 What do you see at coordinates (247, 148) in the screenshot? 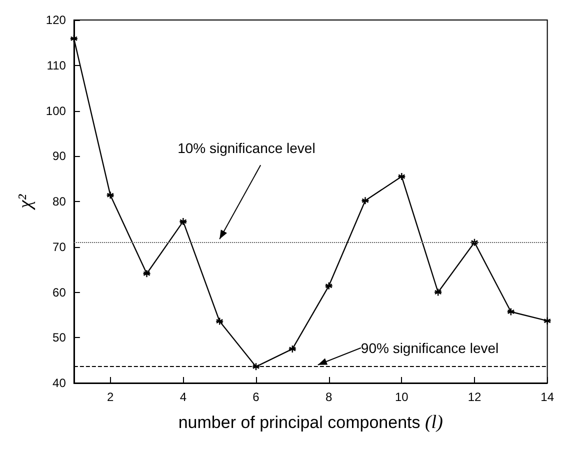
I see `annotation: 10% significance level` at bounding box center [247, 148].